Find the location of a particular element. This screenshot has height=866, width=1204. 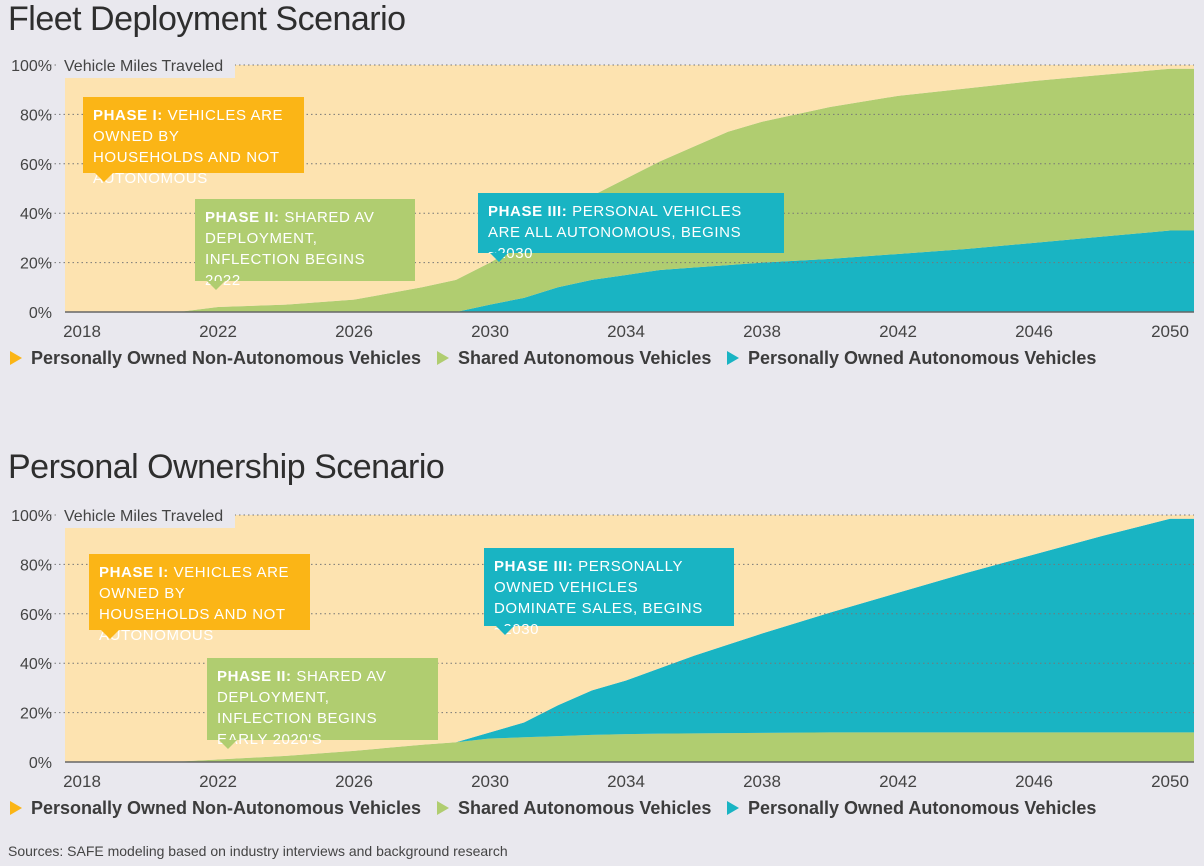

area-shared-autonomous-vehicles is located at coordinates (629, 747).